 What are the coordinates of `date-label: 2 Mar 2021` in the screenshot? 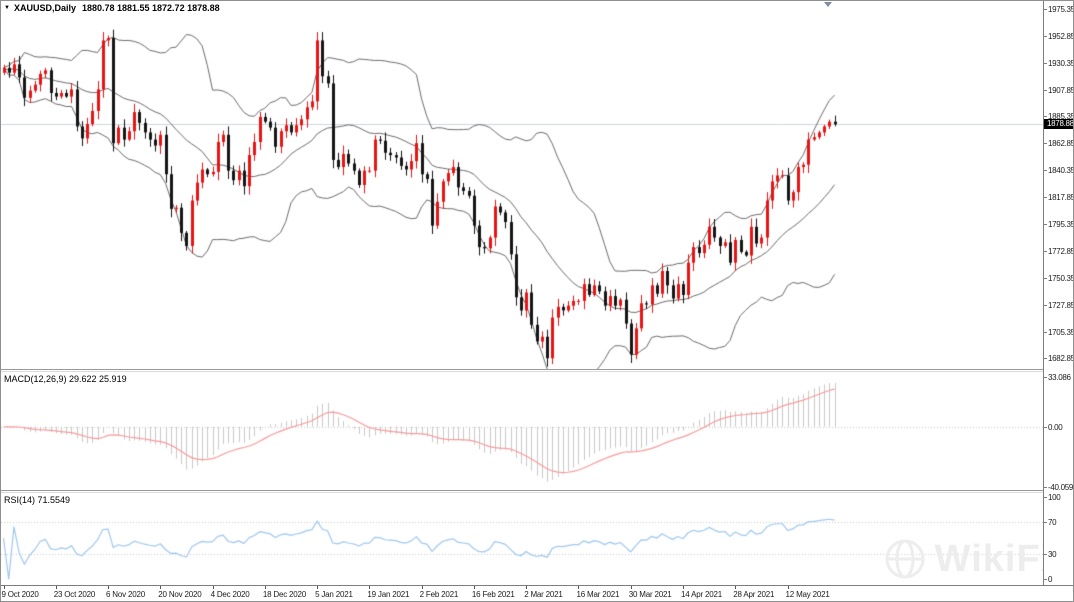 It's located at (543, 594).